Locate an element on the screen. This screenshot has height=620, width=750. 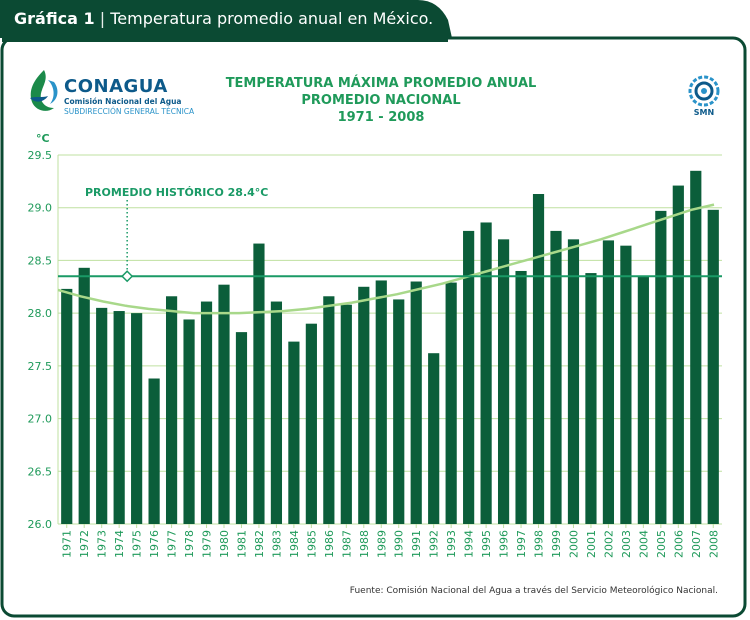
x-tick-label: 2002 is located at coordinates (608, 544).